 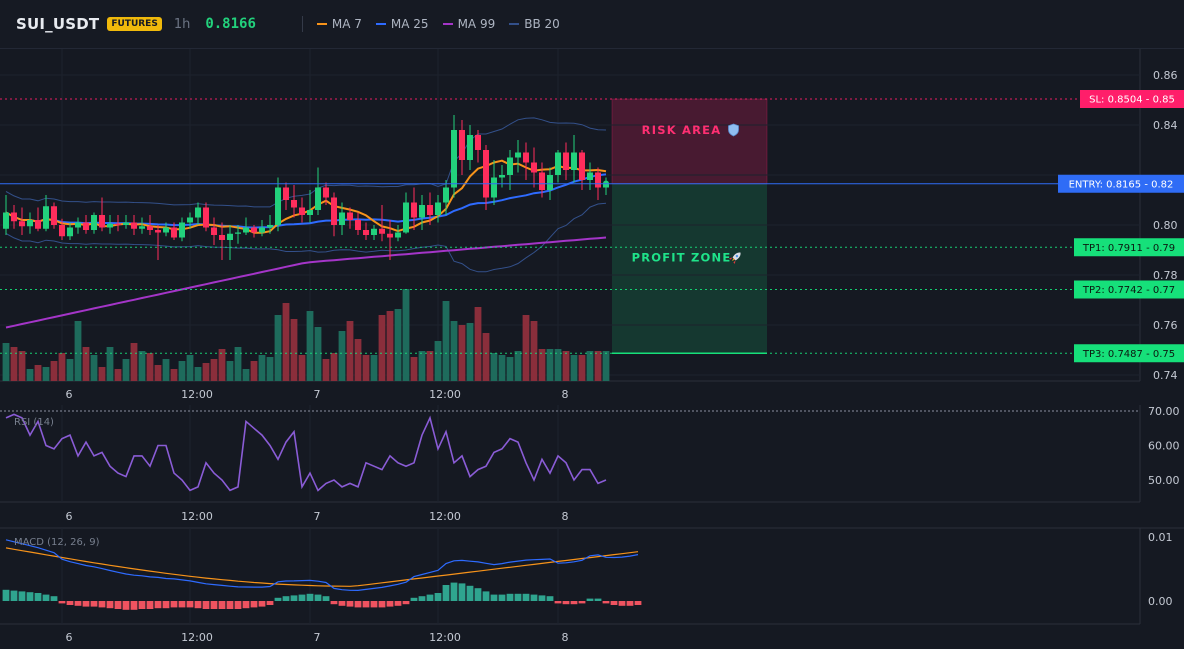 What do you see at coordinates (322, 565) in the screenshot?
I see `macd-line` at bounding box center [322, 565].